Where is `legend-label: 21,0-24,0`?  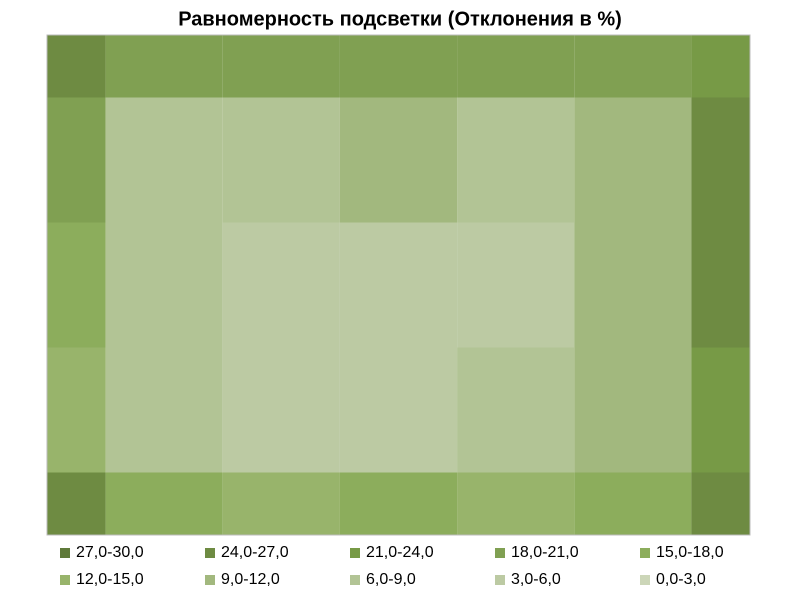 legend-label: 21,0-24,0 is located at coordinates (400, 552).